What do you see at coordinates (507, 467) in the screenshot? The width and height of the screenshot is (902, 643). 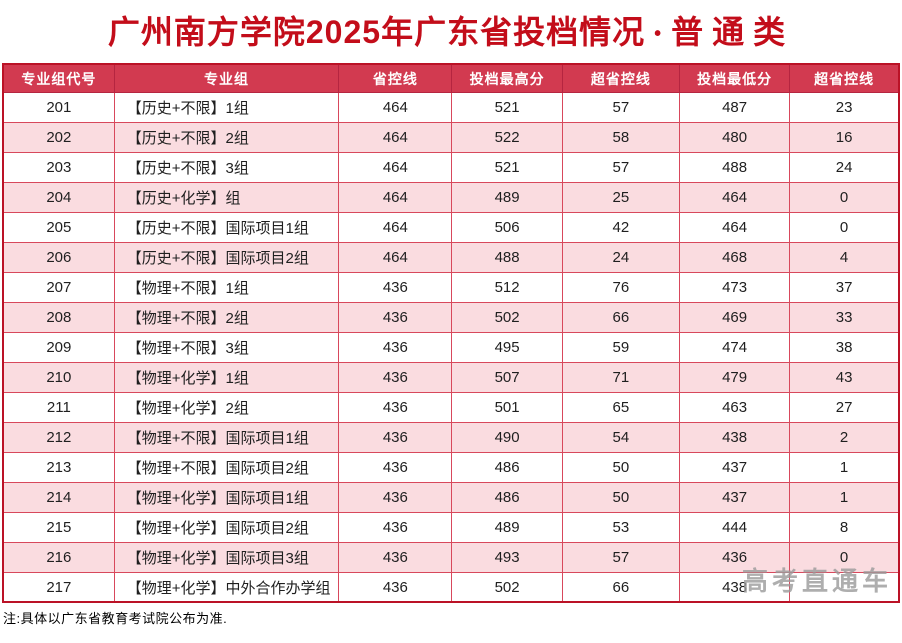 I see `cell-max-admitted-score: 486` at bounding box center [507, 467].